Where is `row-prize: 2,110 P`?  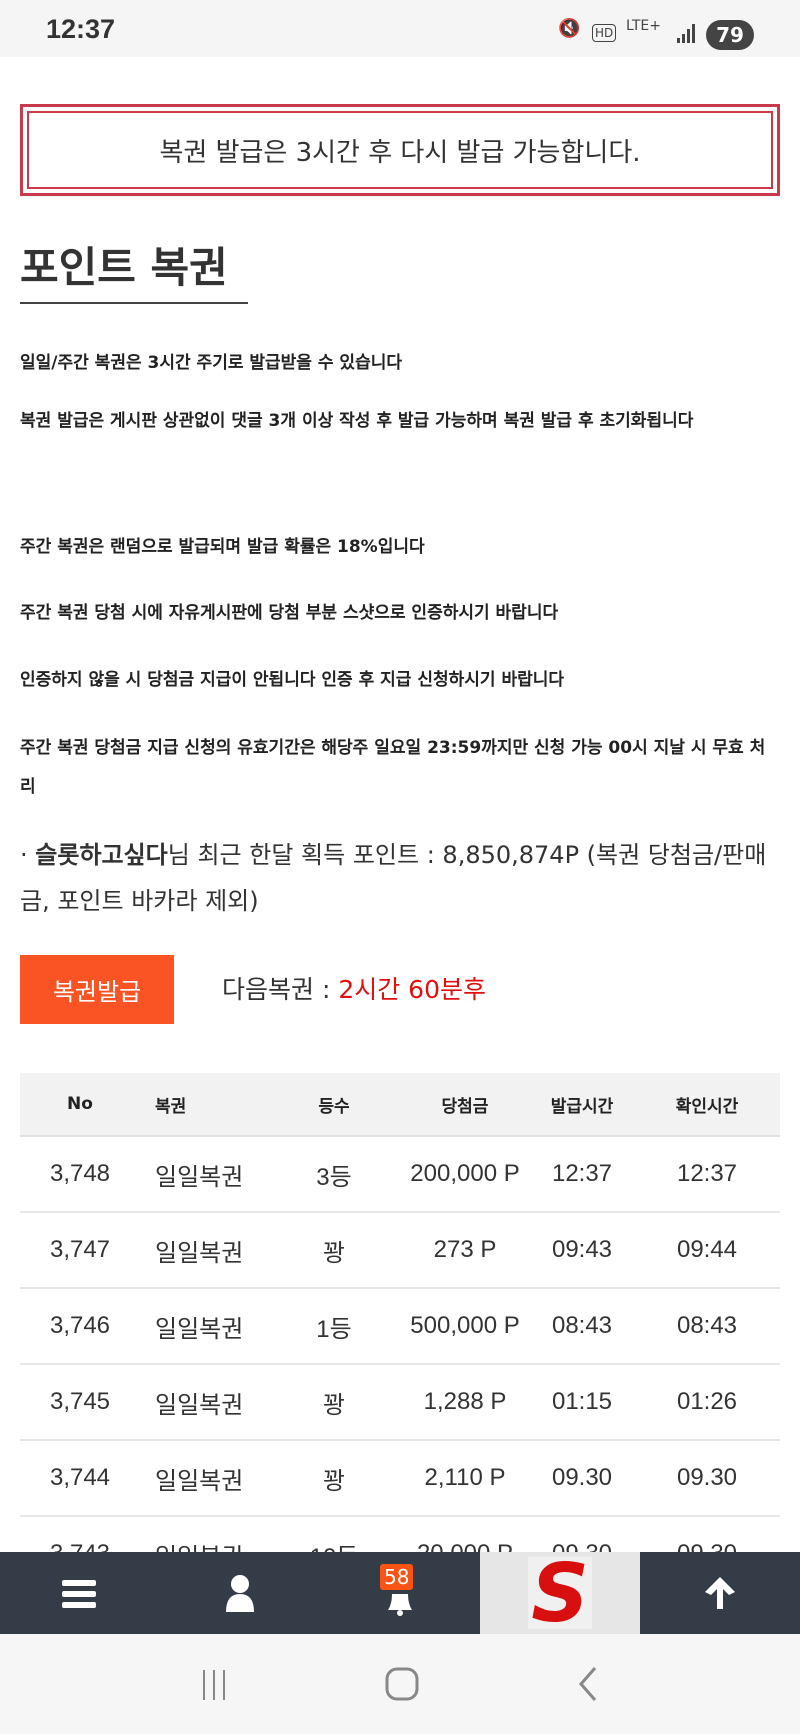
row-prize: 2,110 P is located at coordinates (465, 1477).